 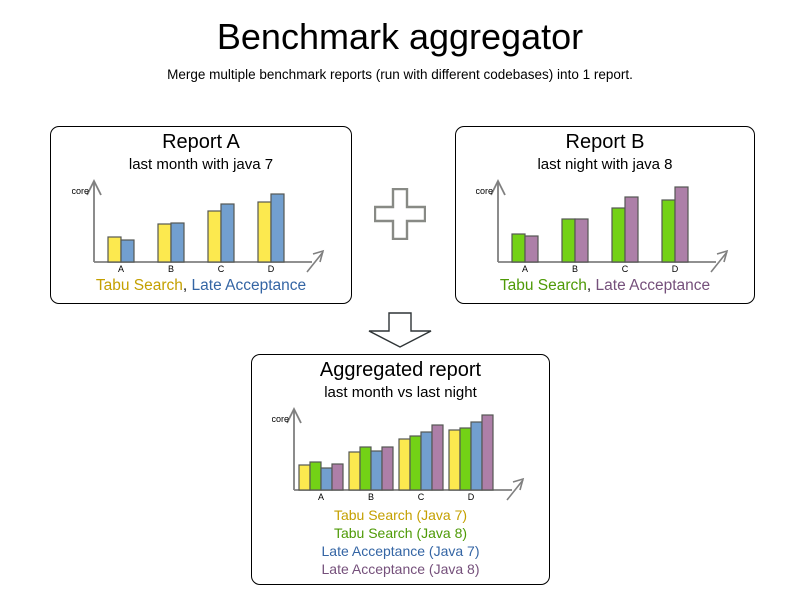 I want to click on legend-item: Tabu Search (Java 8), so click(x=400, y=533).